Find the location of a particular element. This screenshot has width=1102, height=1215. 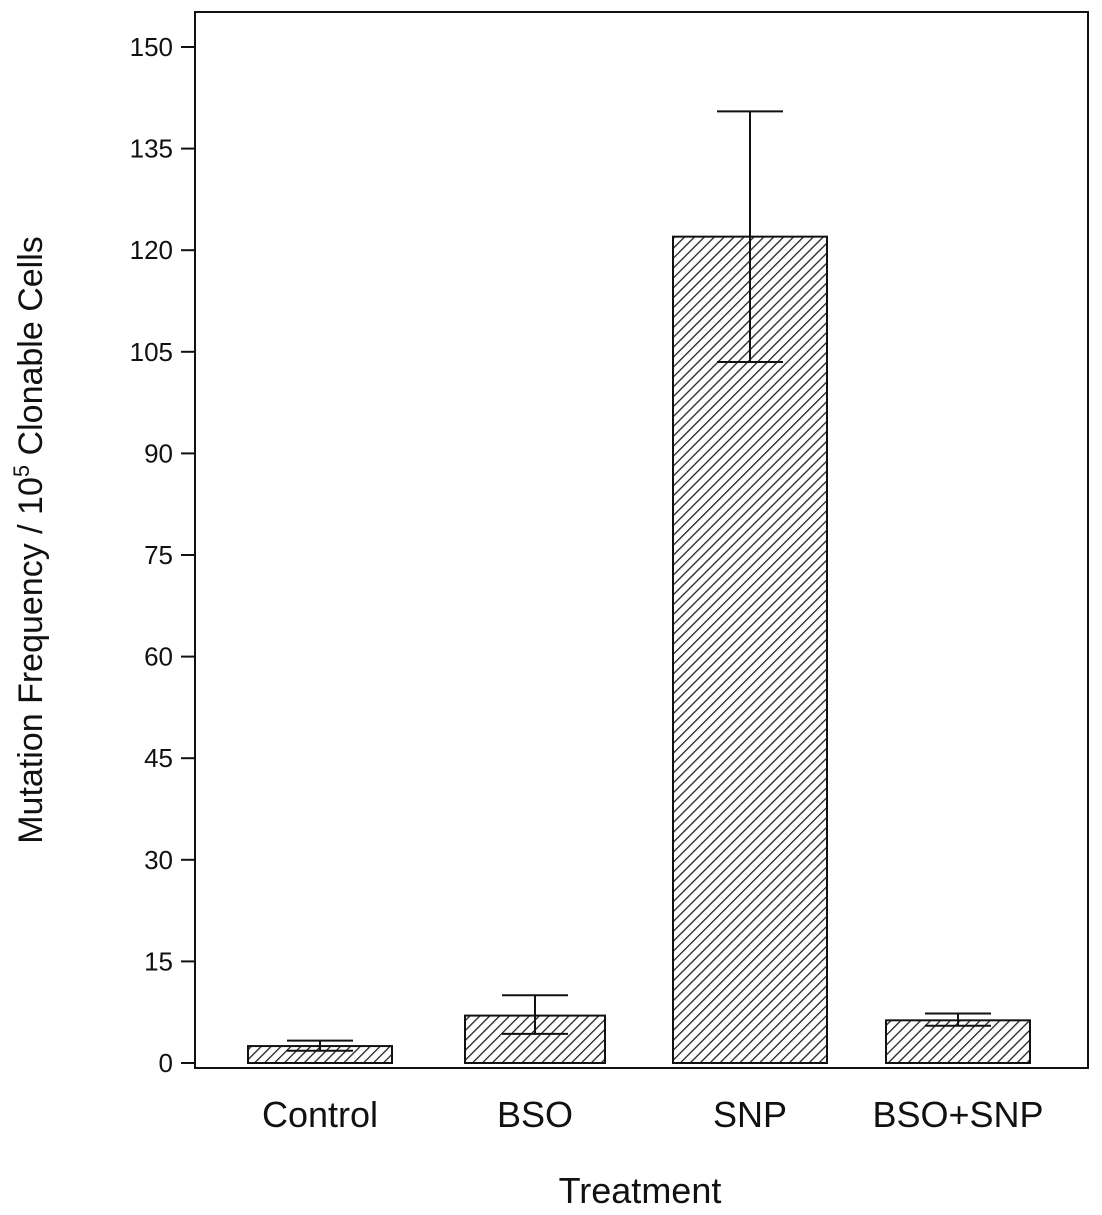

error-bar-bso-snp is located at coordinates (958, 1019).